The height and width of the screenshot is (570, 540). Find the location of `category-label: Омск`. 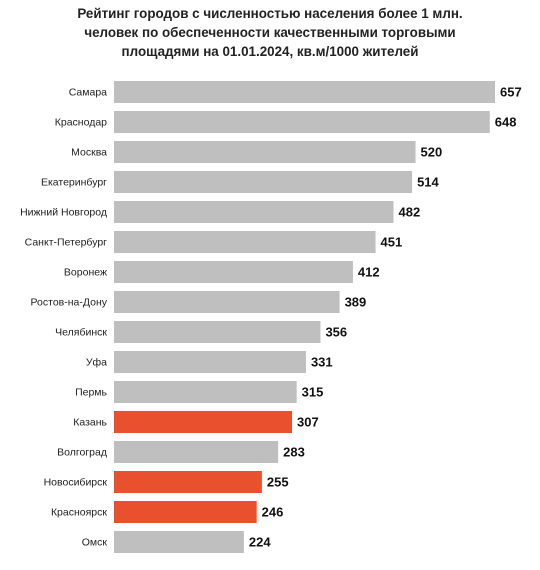

category-label: Омск is located at coordinates (95, 543).